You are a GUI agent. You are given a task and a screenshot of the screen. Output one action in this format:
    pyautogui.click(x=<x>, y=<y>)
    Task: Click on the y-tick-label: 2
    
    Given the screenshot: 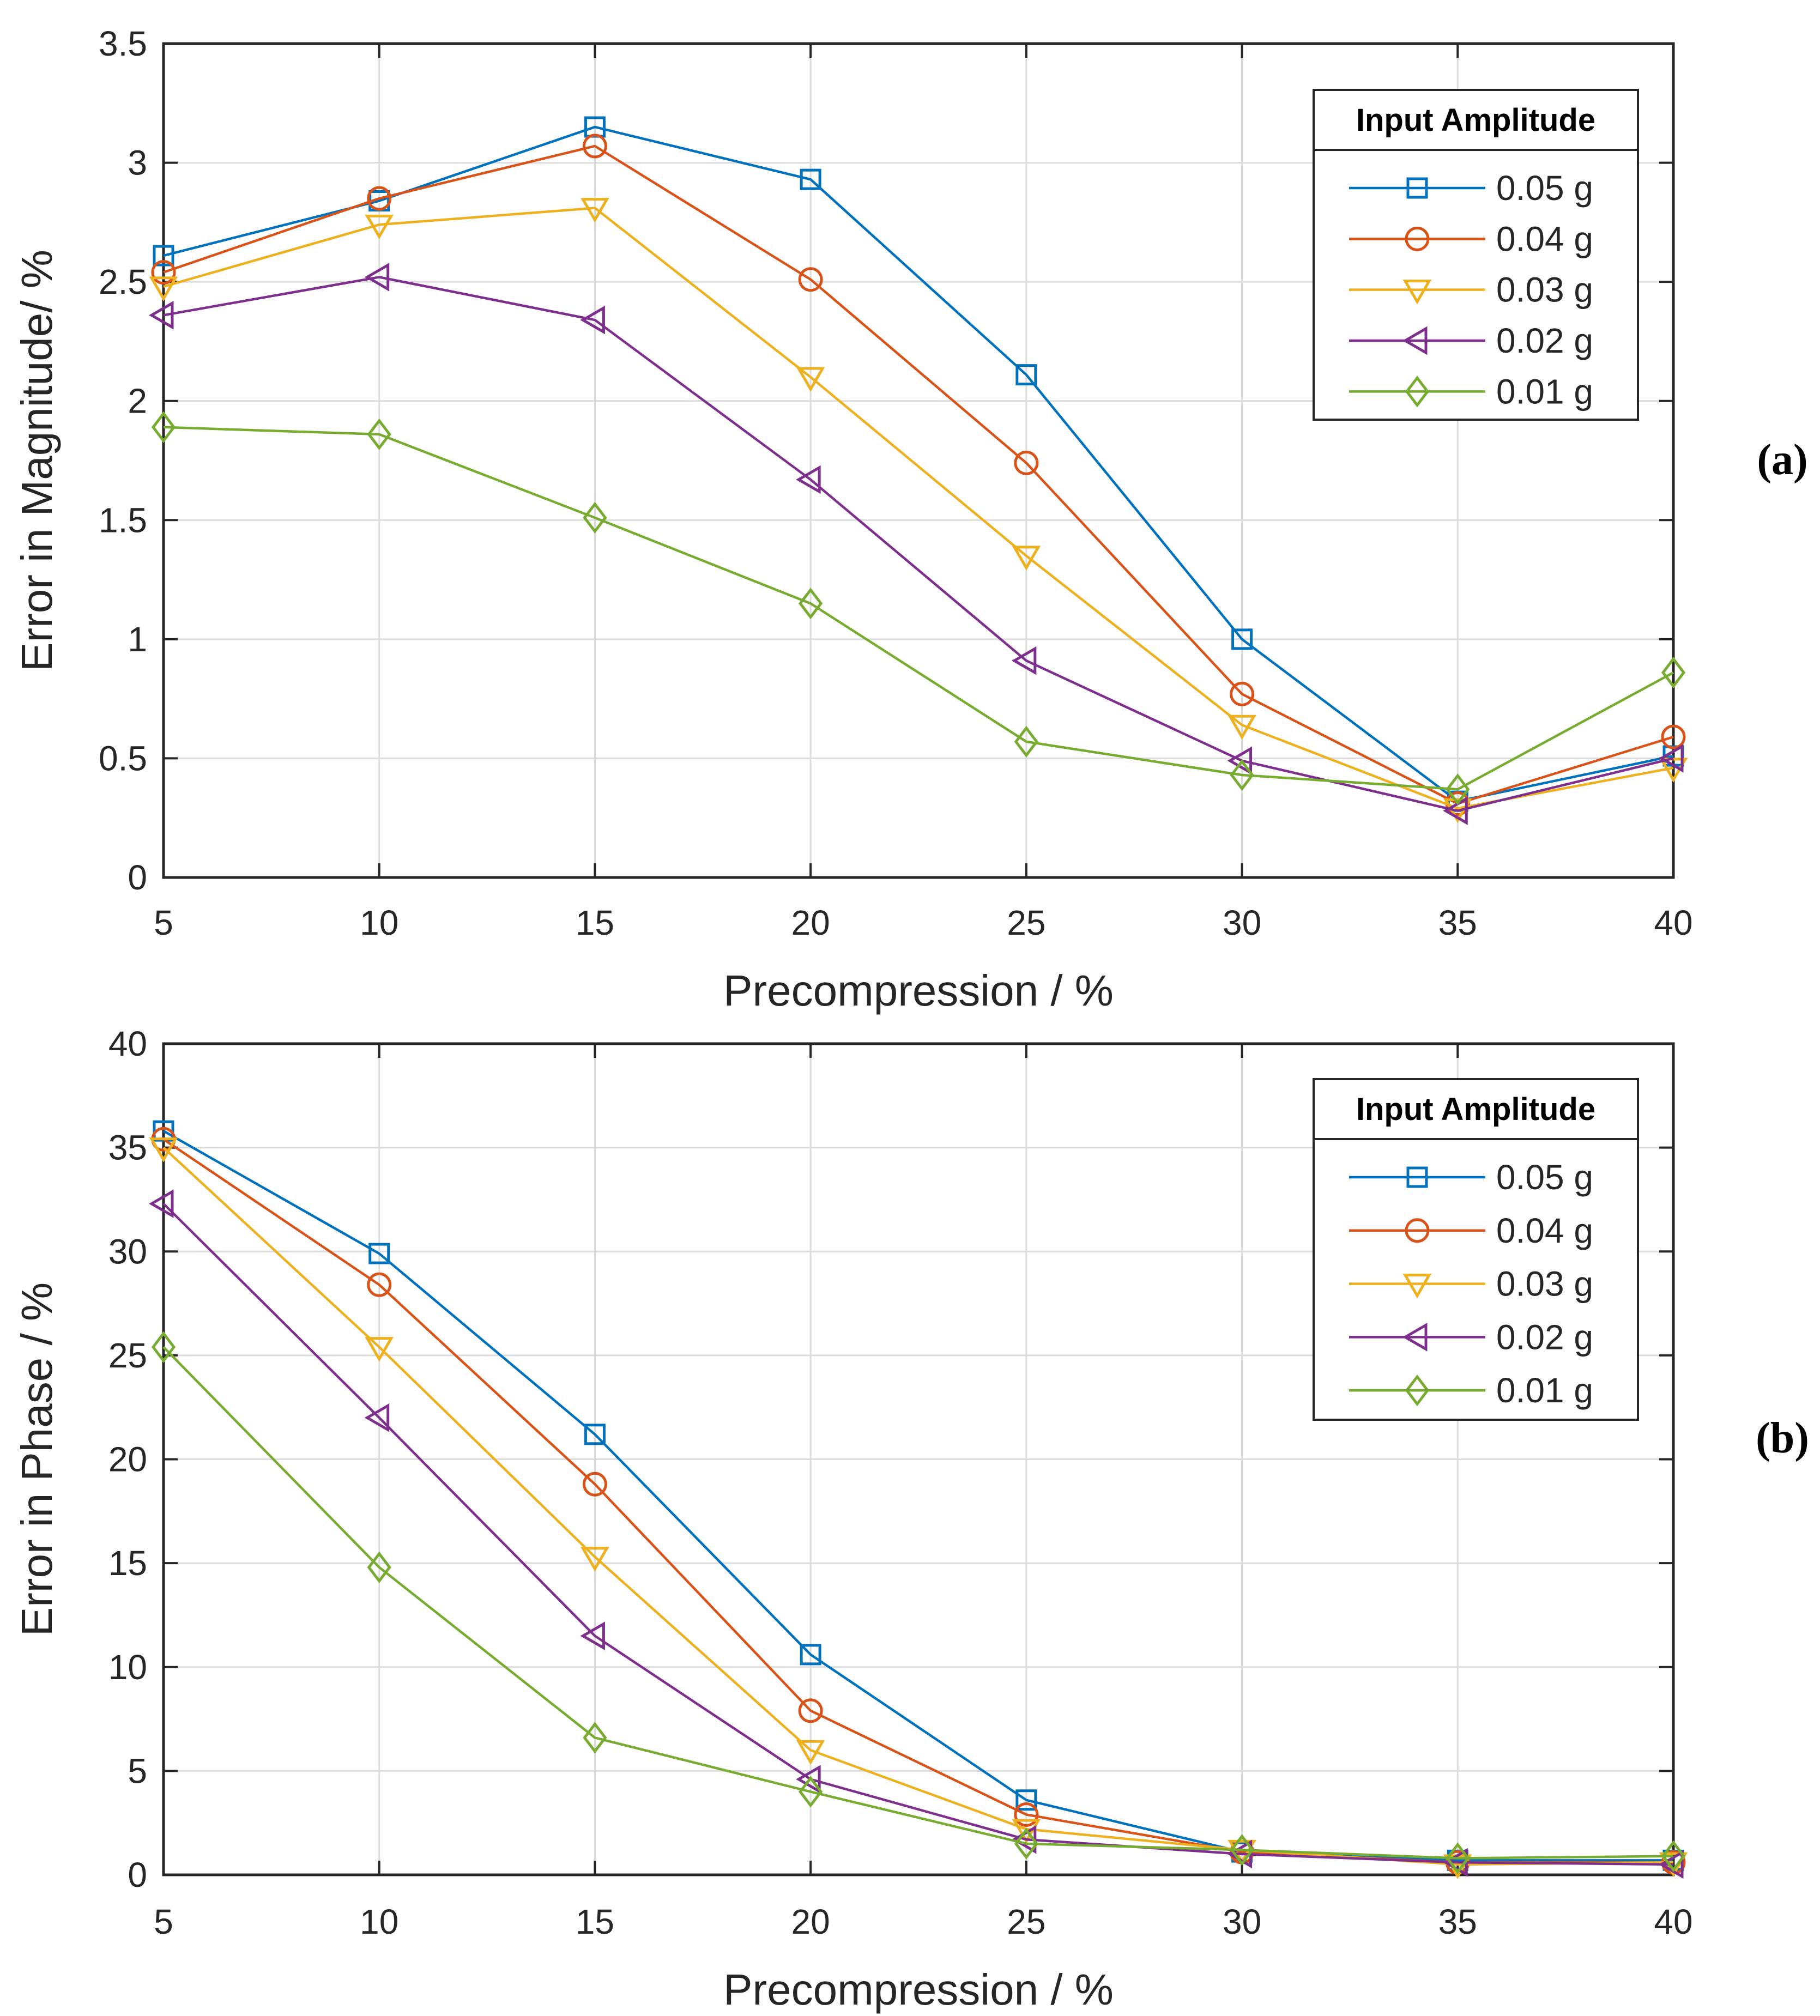 What is the action you would take?
    pyautogui.click(x=137, y=401)
    